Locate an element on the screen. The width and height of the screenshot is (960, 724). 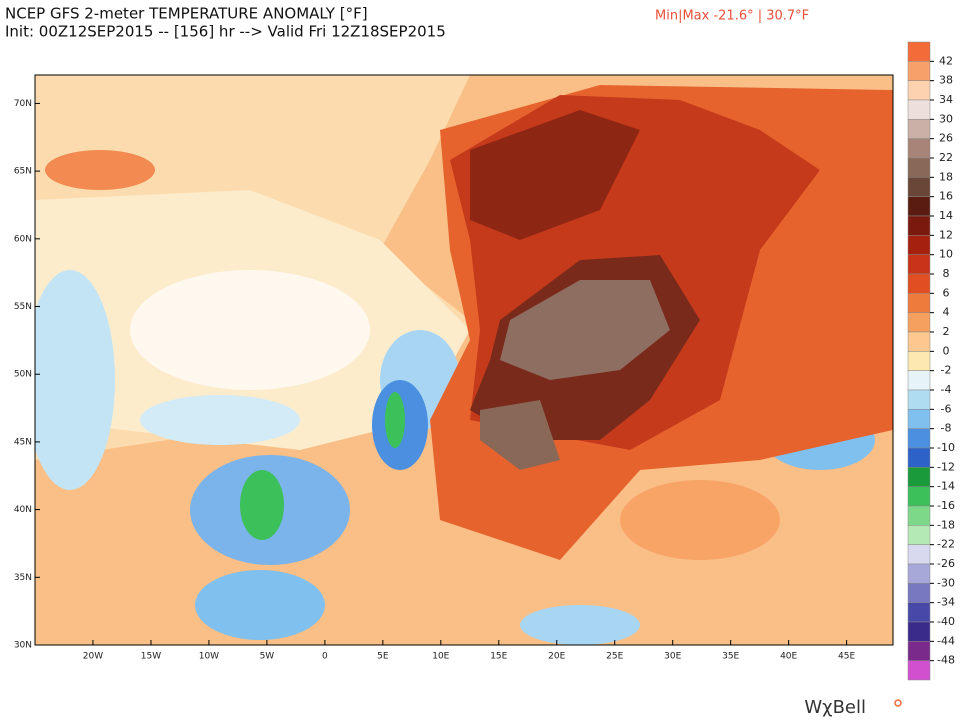
lat-tick-label: 70N is located at coordinates (23, 104).